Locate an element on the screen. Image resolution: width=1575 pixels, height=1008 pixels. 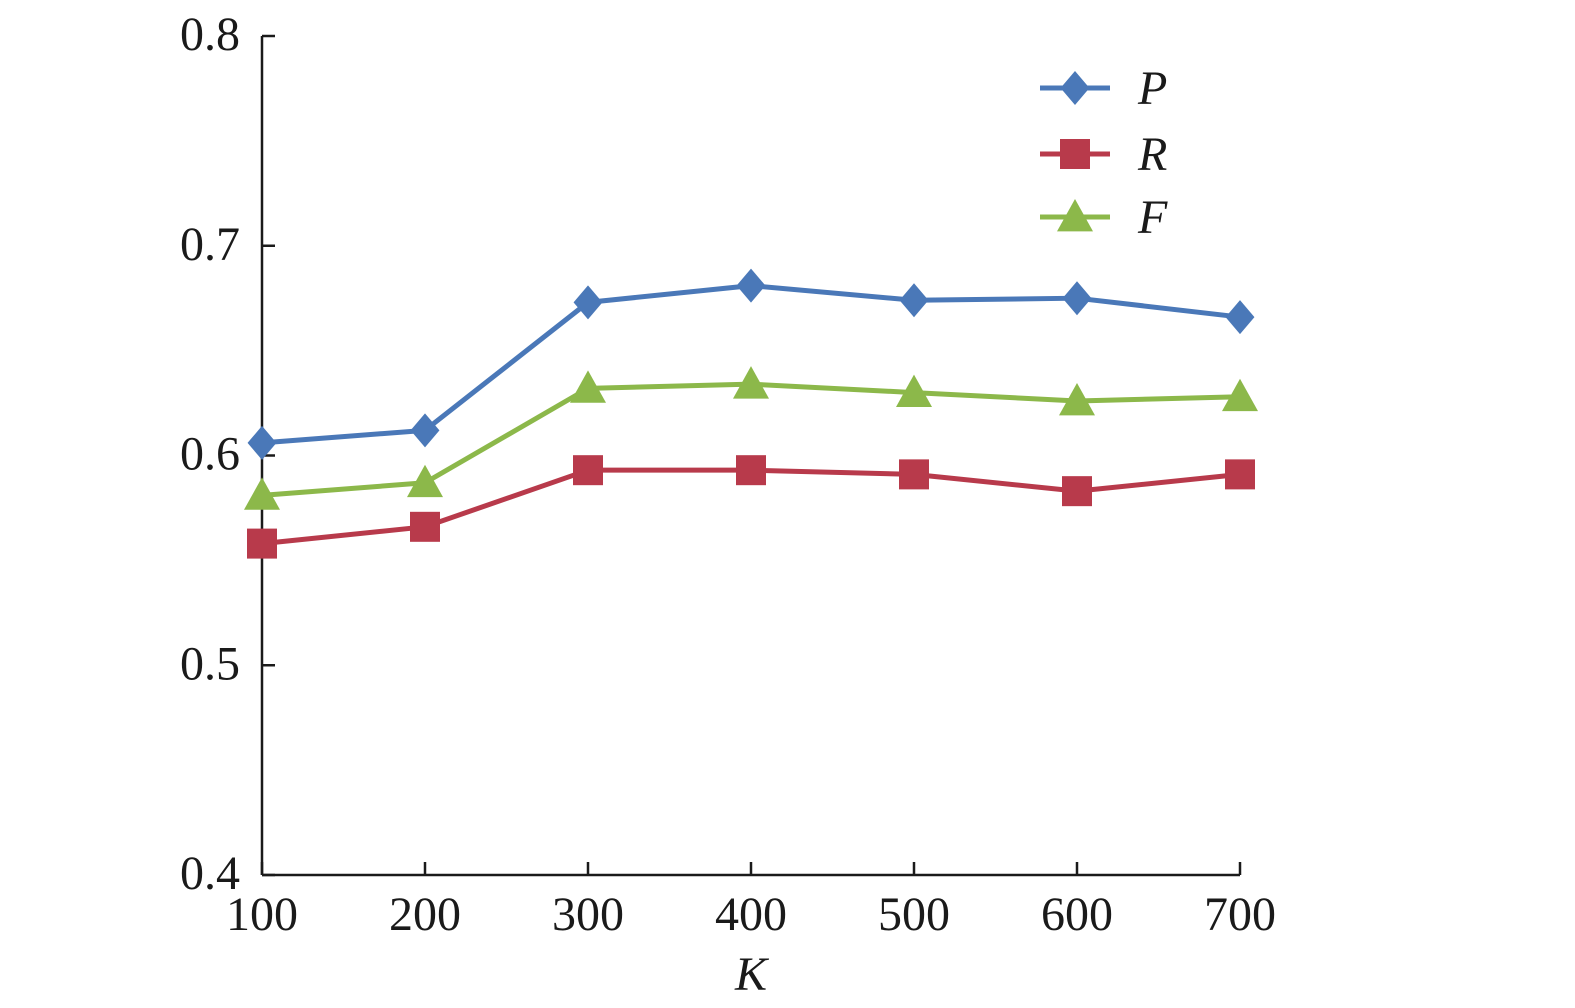
x-tick-label: 500 is located at coordinates (914, 914).